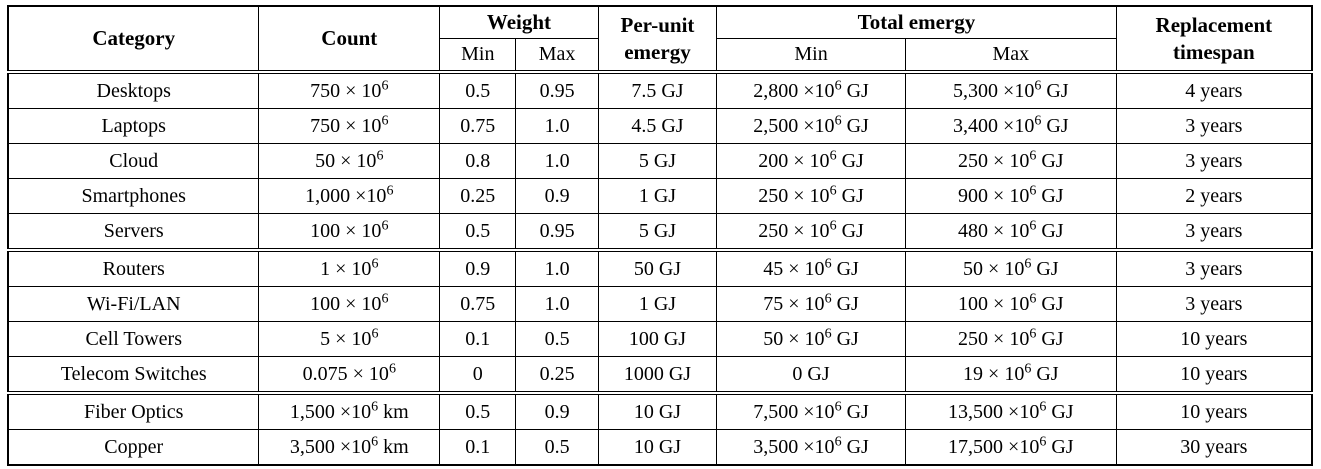 The height and width of the screenshot is (469, 1321). What do you see at coordinates (133, 411) in the screenshot?
I see `cell-category: Fiber Optics` at bounding box center [133, 411].